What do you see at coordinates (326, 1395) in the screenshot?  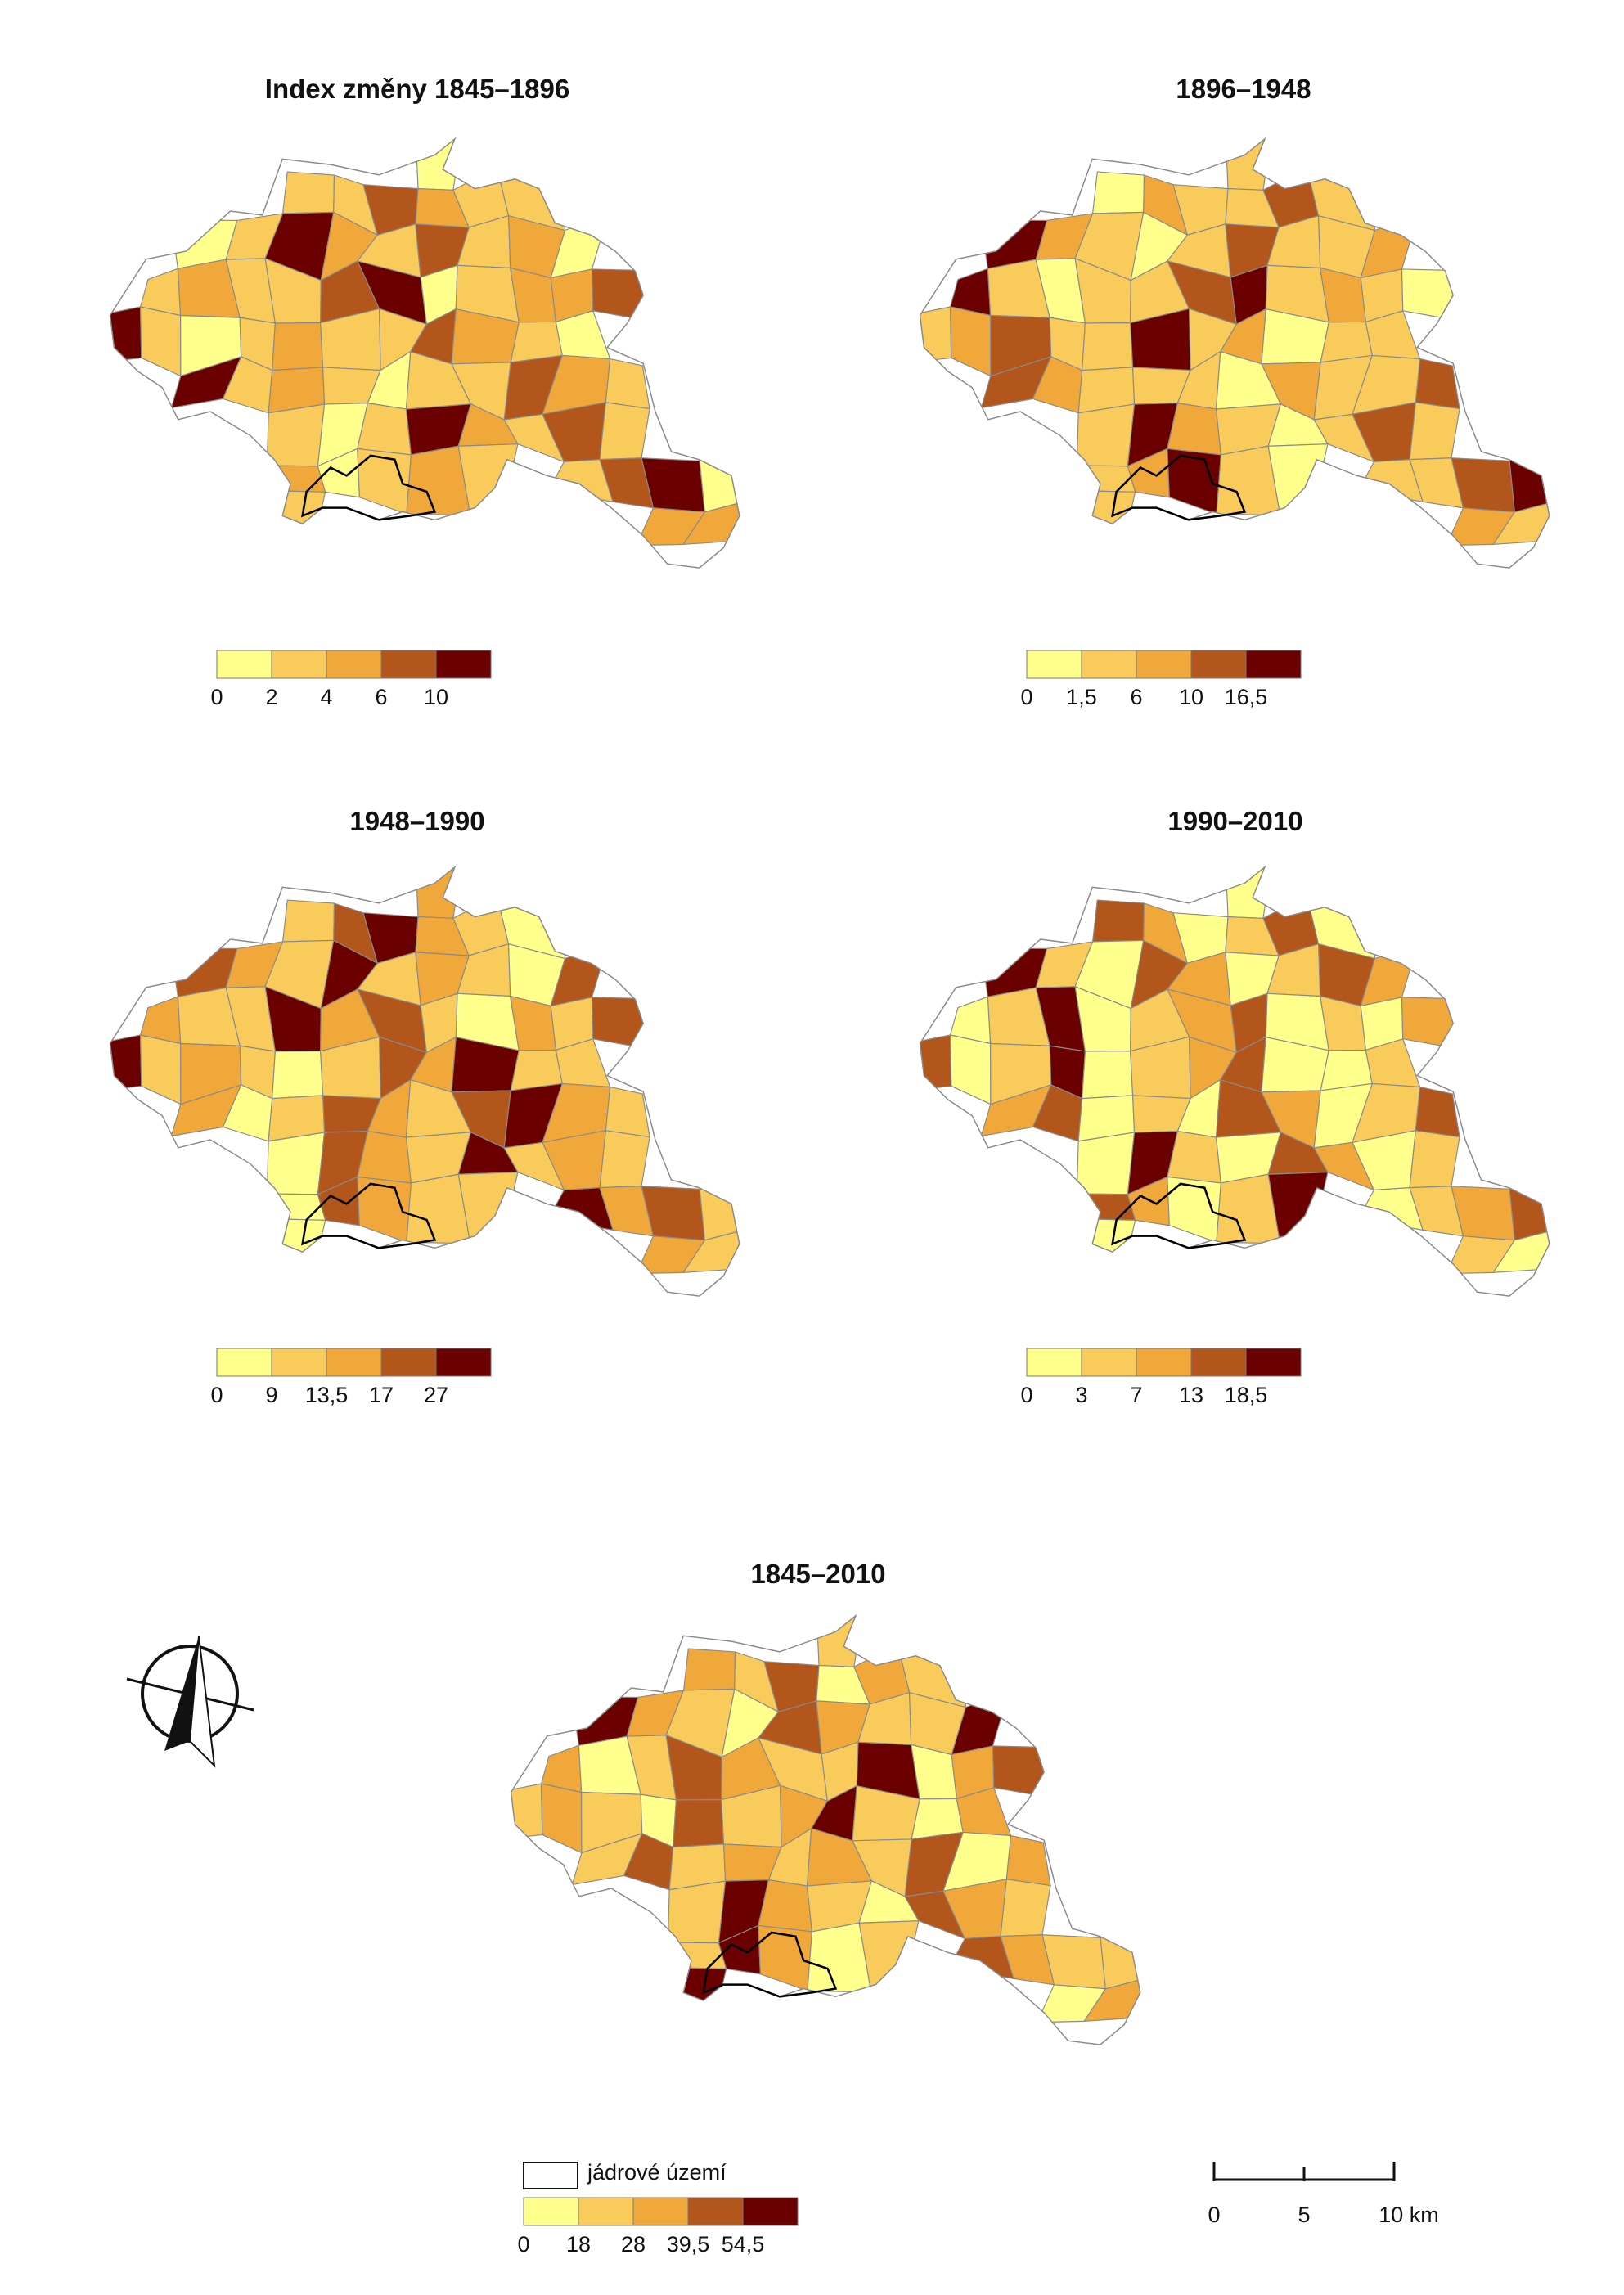 I see `legend-tick-label: 13,5` at bounding box center [326, 1395].